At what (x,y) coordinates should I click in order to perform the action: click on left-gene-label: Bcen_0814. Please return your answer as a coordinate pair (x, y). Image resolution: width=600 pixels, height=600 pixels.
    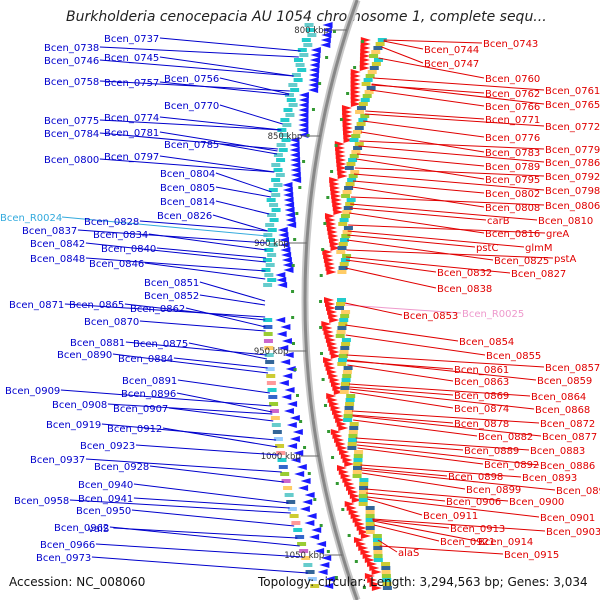
    Looking at the image, I should click on (187, 202).